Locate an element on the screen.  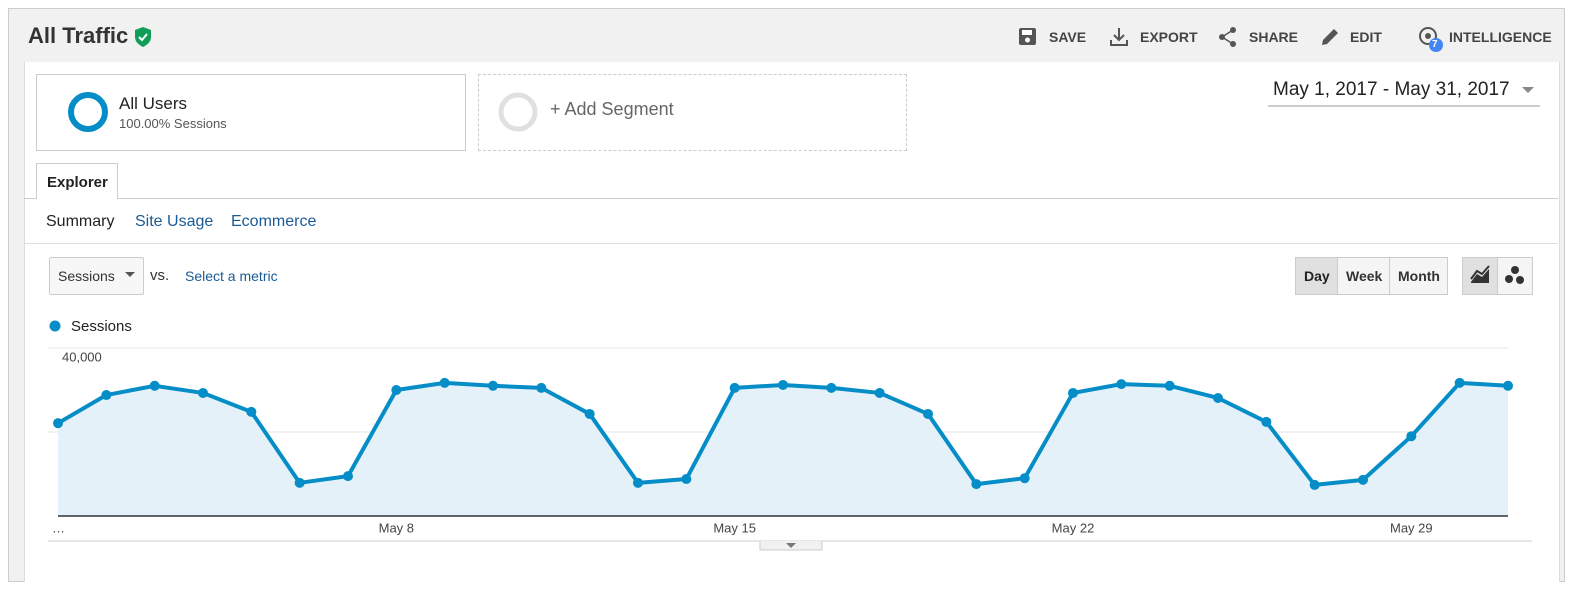
subtab: Ecommerce is located at coordinates (274, 221).